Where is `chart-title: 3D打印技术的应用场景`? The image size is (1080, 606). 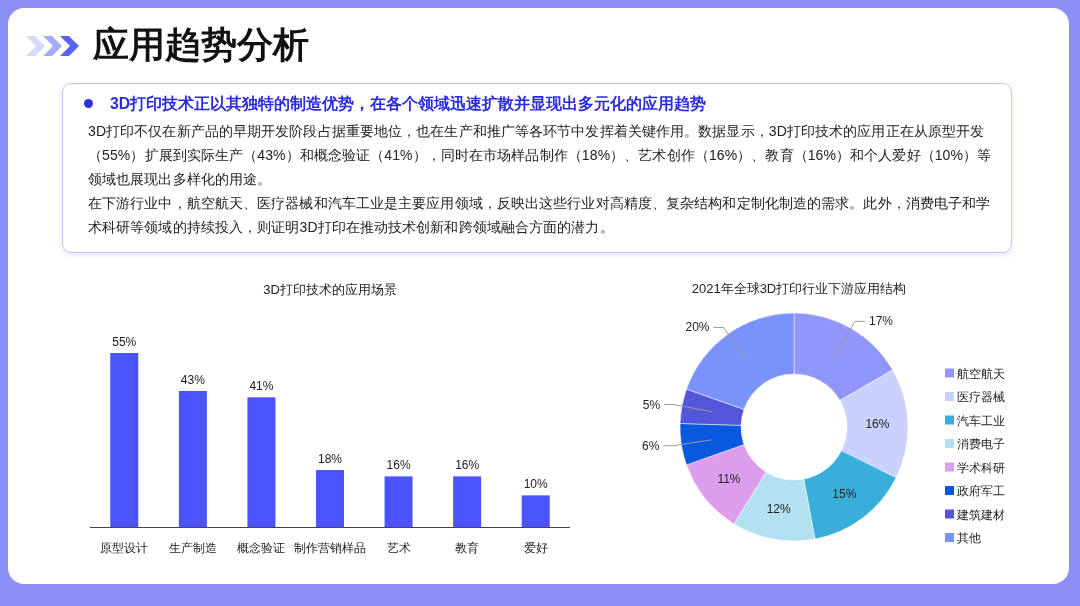
chart-title: 3D打印技术的应用场景 is located at coordinates (330, 289).